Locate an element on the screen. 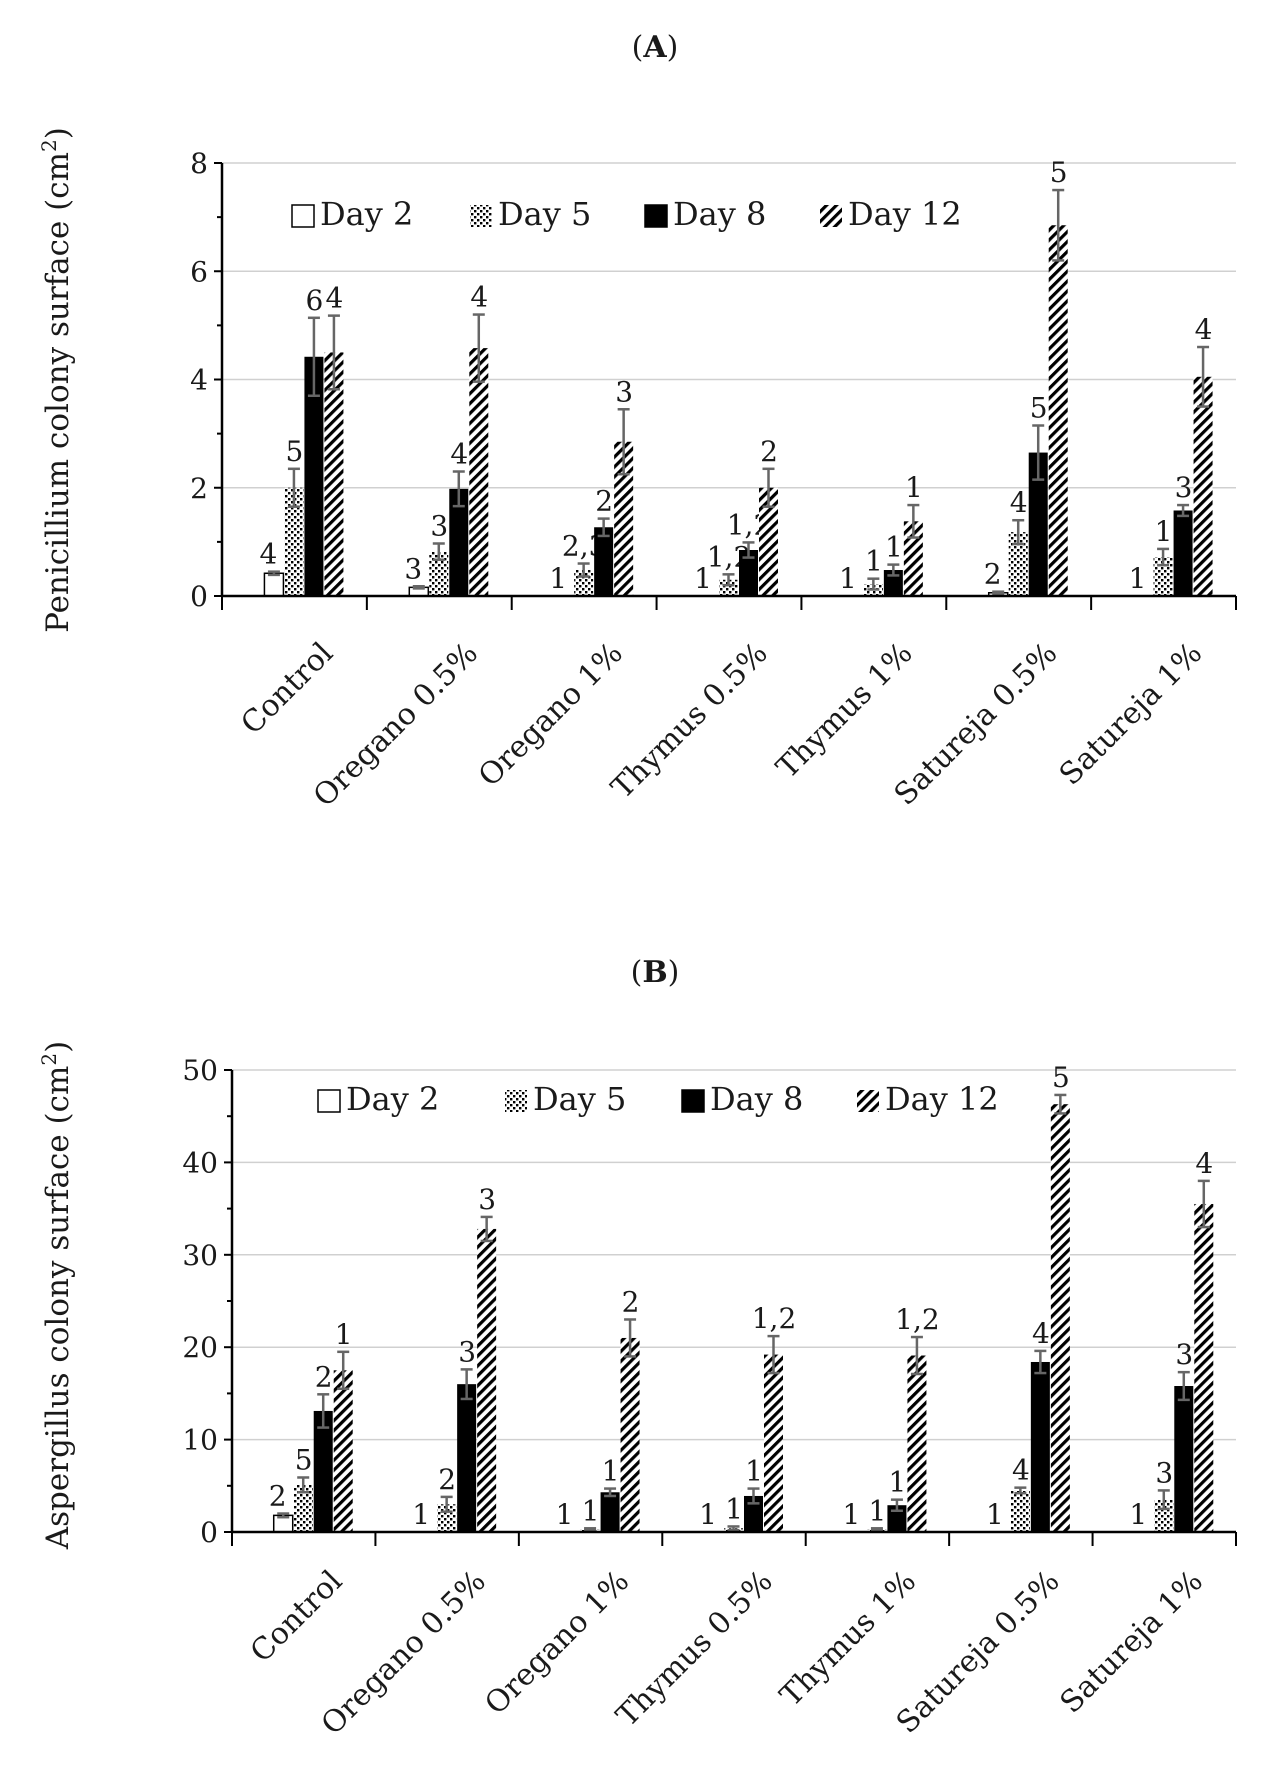 This screenshot has width=1286, height=1792. panel-a-letter: A is located at coordinates (654, 47).